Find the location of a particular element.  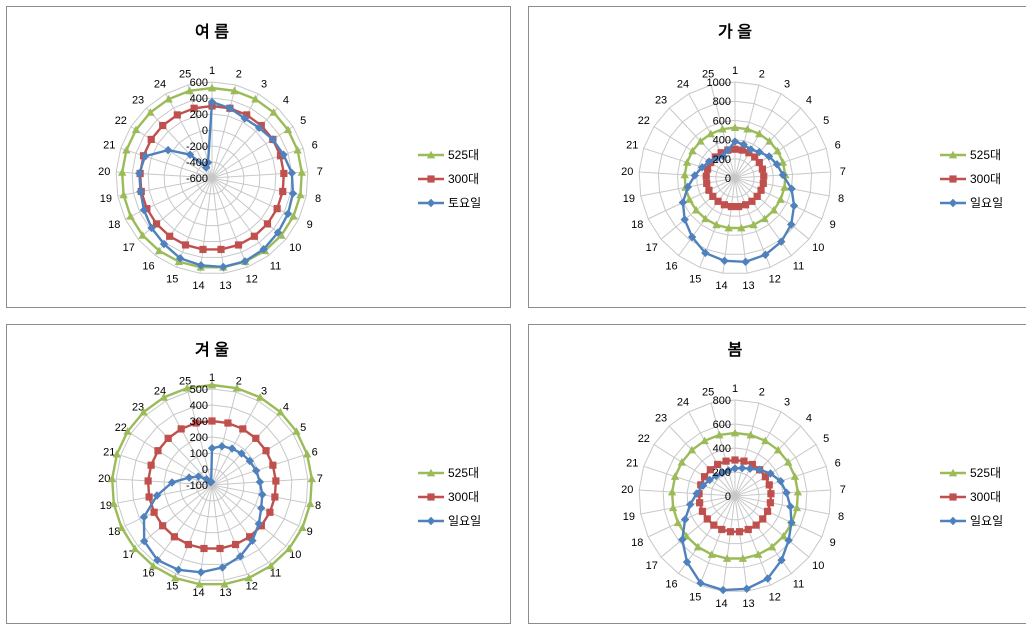

category-label: 23 is located at coordinates (138, 100).